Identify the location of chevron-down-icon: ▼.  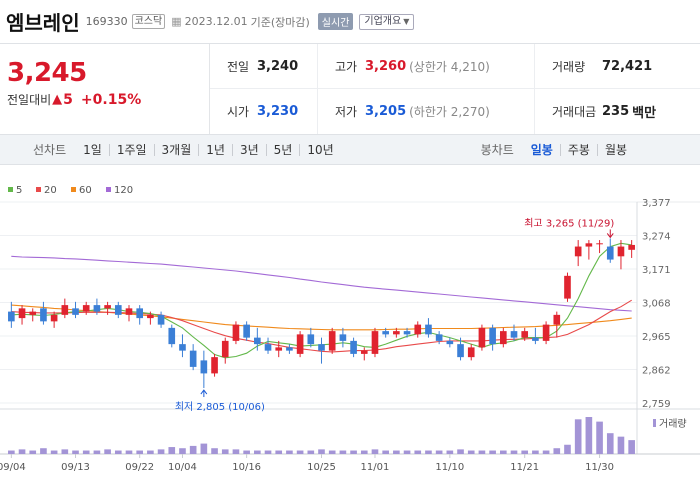
(406, 21).